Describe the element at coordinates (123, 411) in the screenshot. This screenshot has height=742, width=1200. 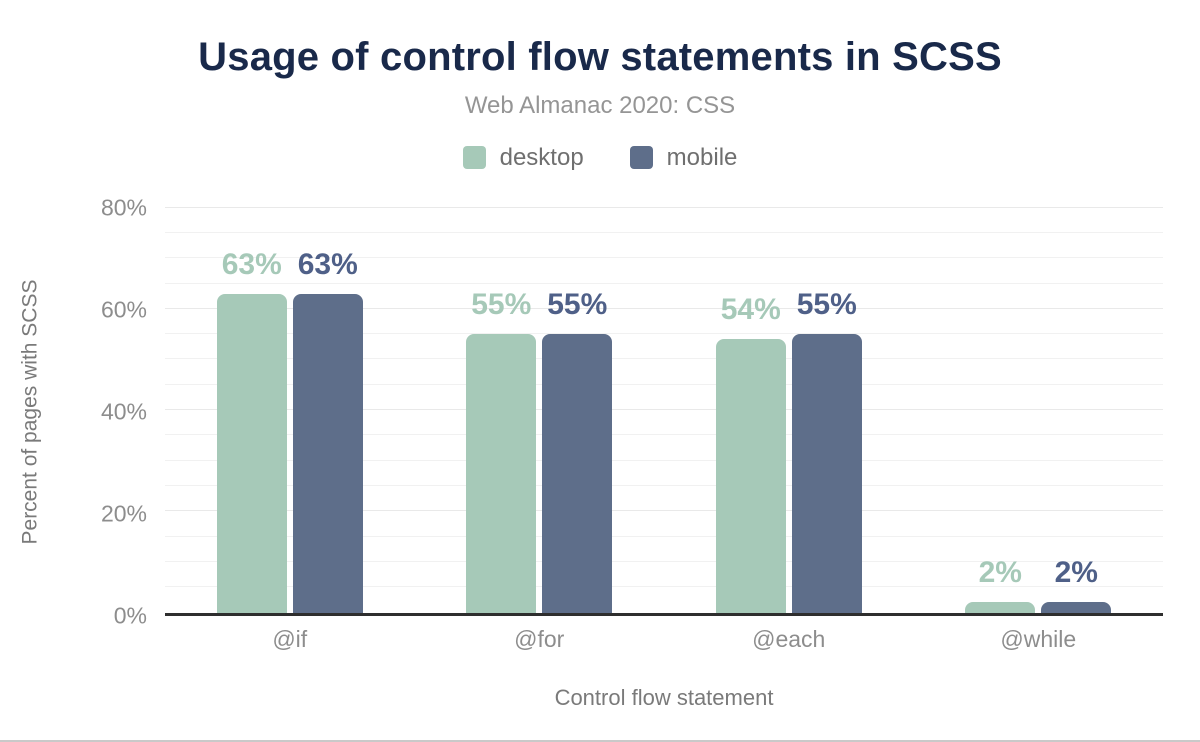
I see `y-tick-label: 40%` at that location.